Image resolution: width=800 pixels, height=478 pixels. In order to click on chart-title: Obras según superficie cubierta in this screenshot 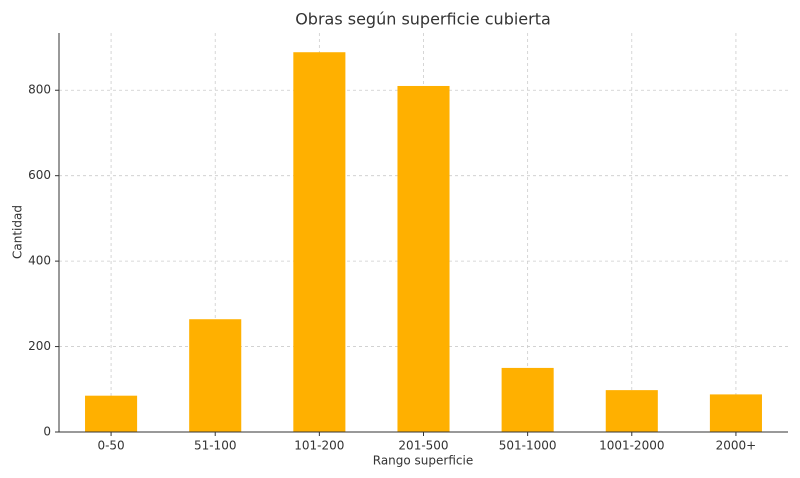, I will do `click(423, 19)`.